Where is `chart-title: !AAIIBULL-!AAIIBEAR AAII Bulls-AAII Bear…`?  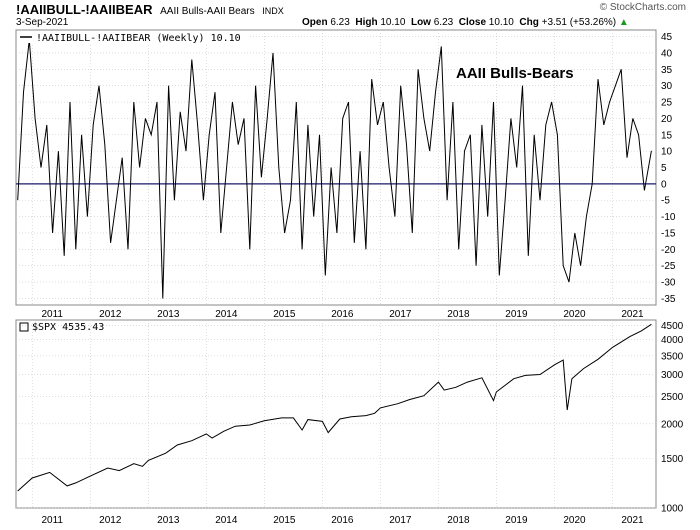
chart-title: !AAIIBULL-!AAIIBEAR AAII Bulls-AAII Bear… is located at coordinates (150, 9).